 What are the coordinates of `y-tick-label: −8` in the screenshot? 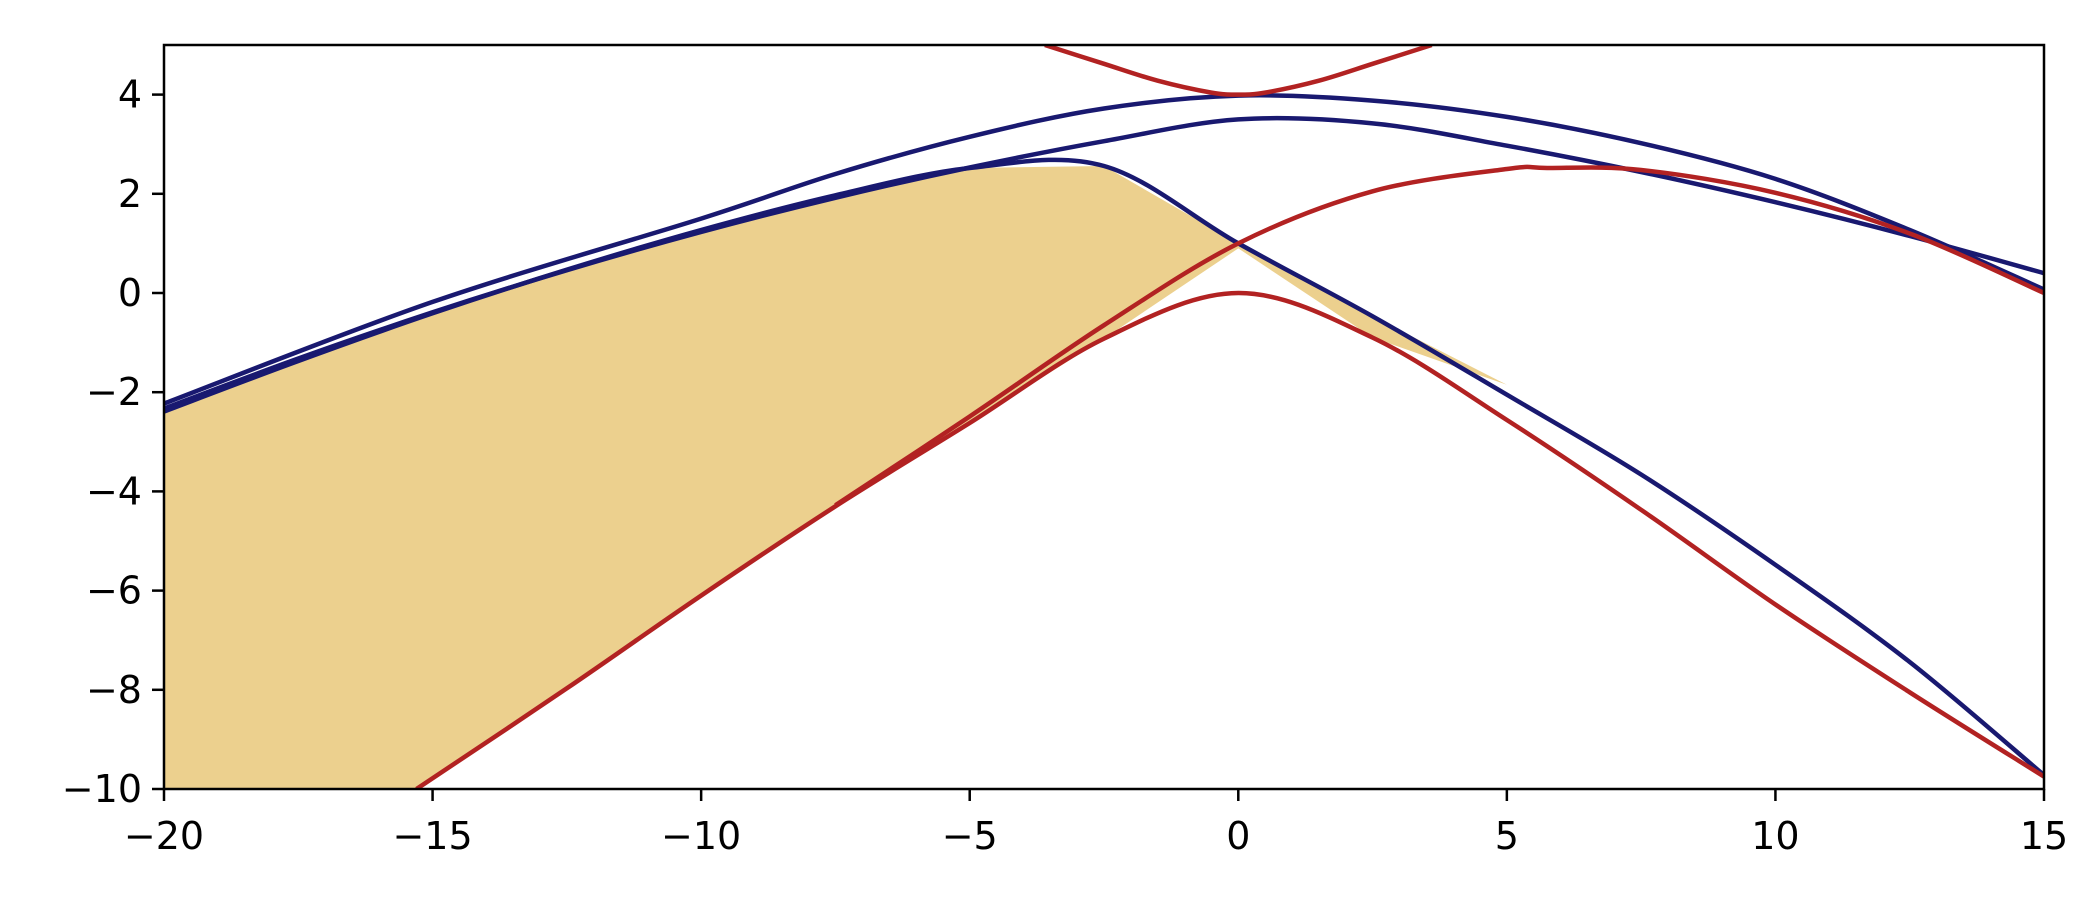 It's located at (114, 690).